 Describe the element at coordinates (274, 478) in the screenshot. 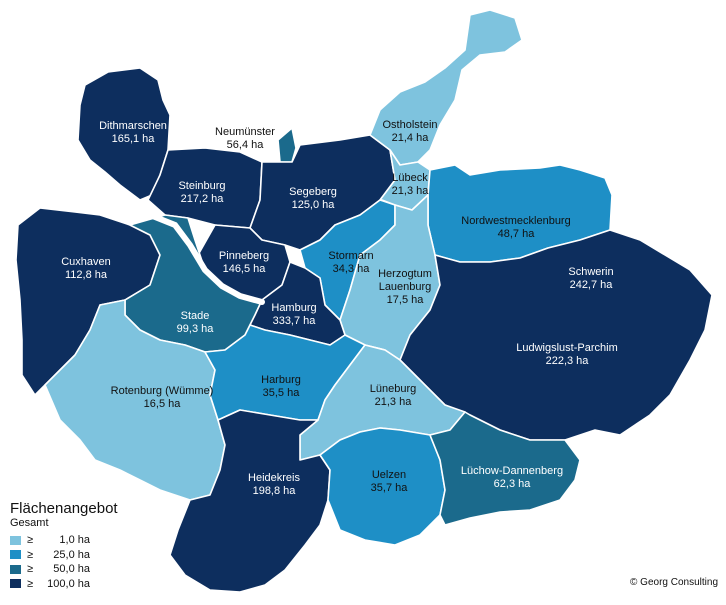

I see `label-heidekreis-name: Heidekreis` at that location.